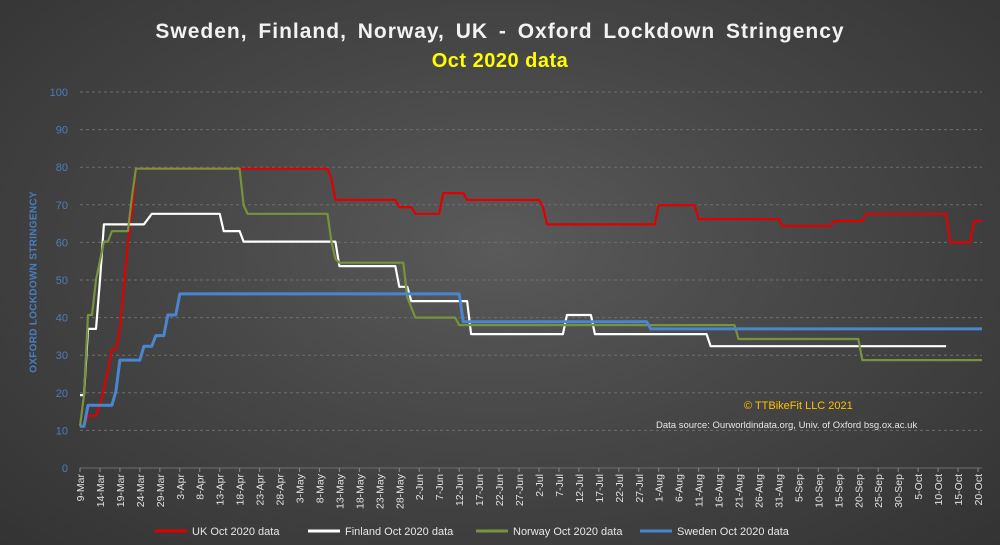 The image size is (1000, 545). Describe the element at coordinates (141, 491) in the screenshot. I see `x-tick-label: 24-Mar` at that location.